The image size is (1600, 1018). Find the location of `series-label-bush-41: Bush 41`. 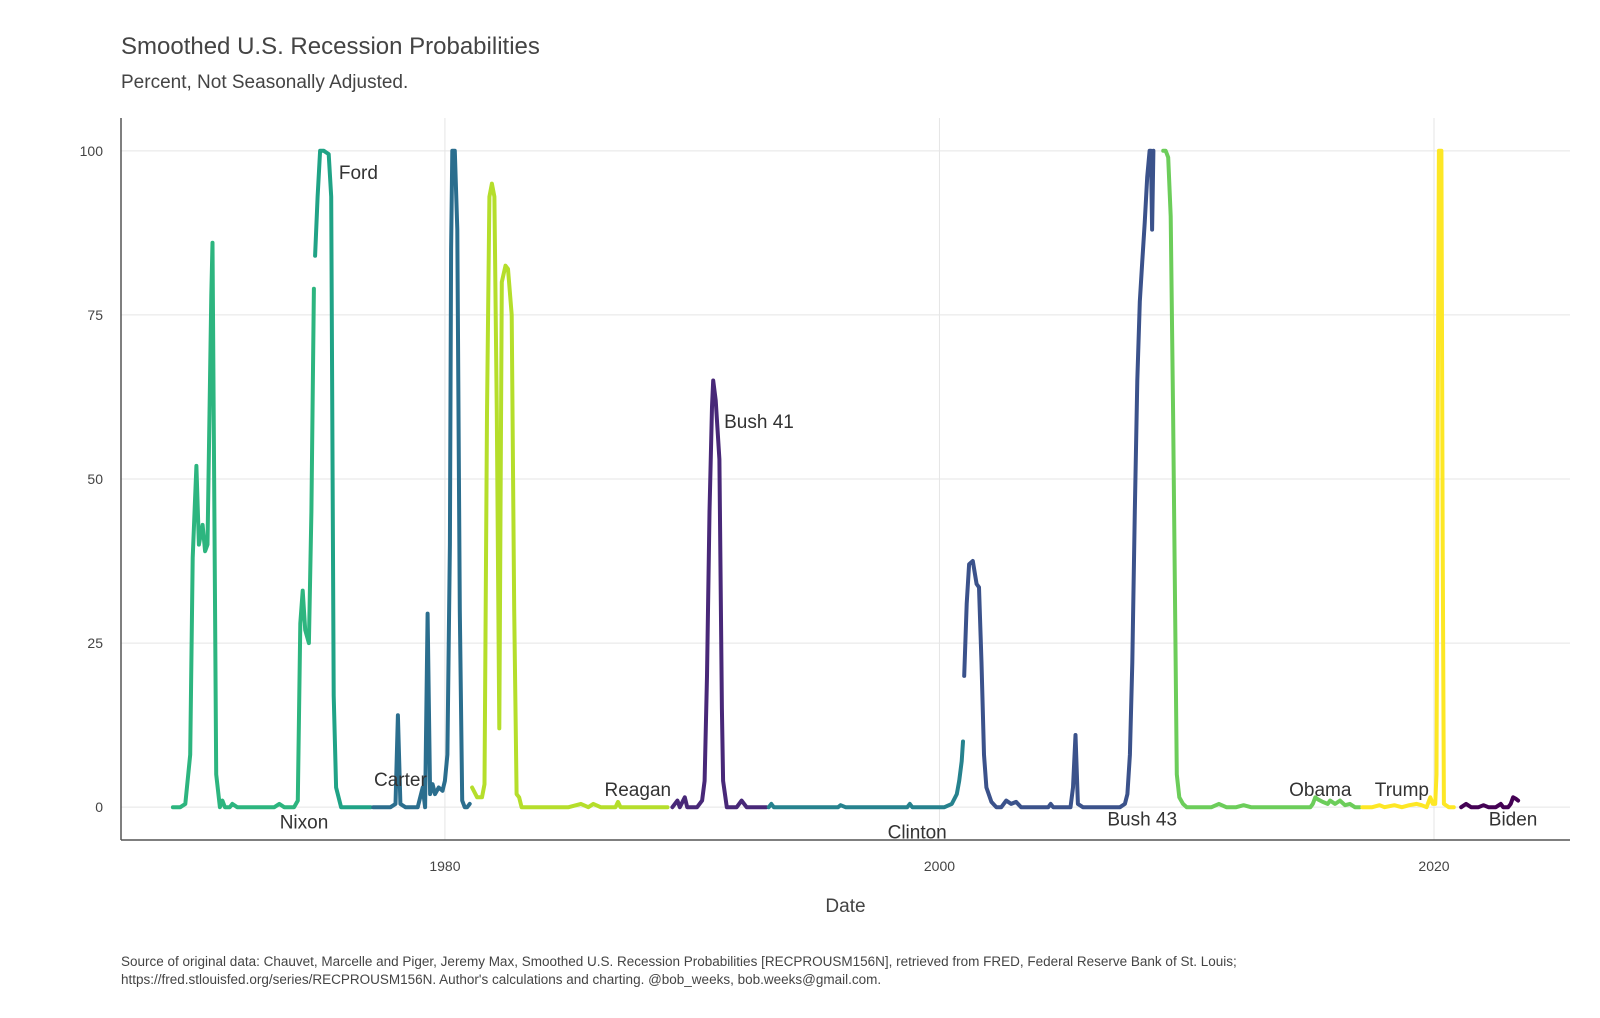

series-label-bush-41: Bush 41 is located at coordinates (759, 422).